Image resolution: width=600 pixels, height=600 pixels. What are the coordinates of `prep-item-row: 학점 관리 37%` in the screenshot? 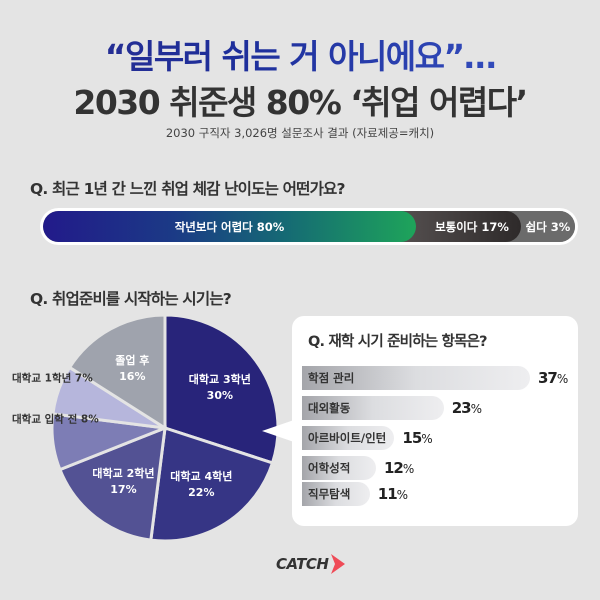 It's located at (435, 378).